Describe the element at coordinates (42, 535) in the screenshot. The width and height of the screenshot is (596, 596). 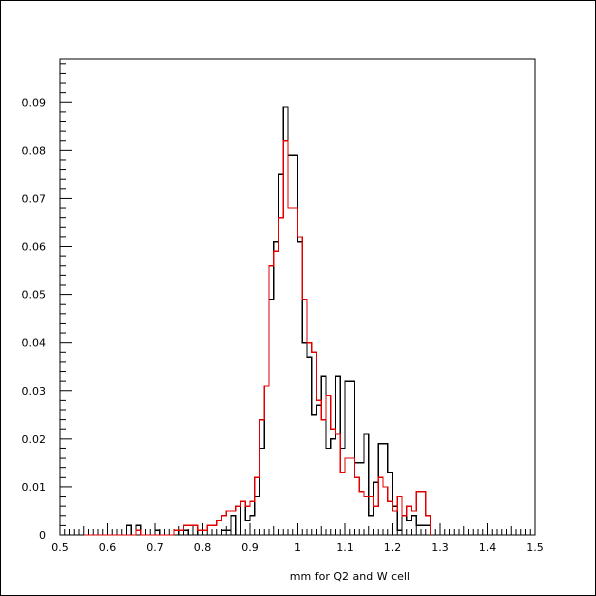
I see `y-tick-label: 0` at that location.